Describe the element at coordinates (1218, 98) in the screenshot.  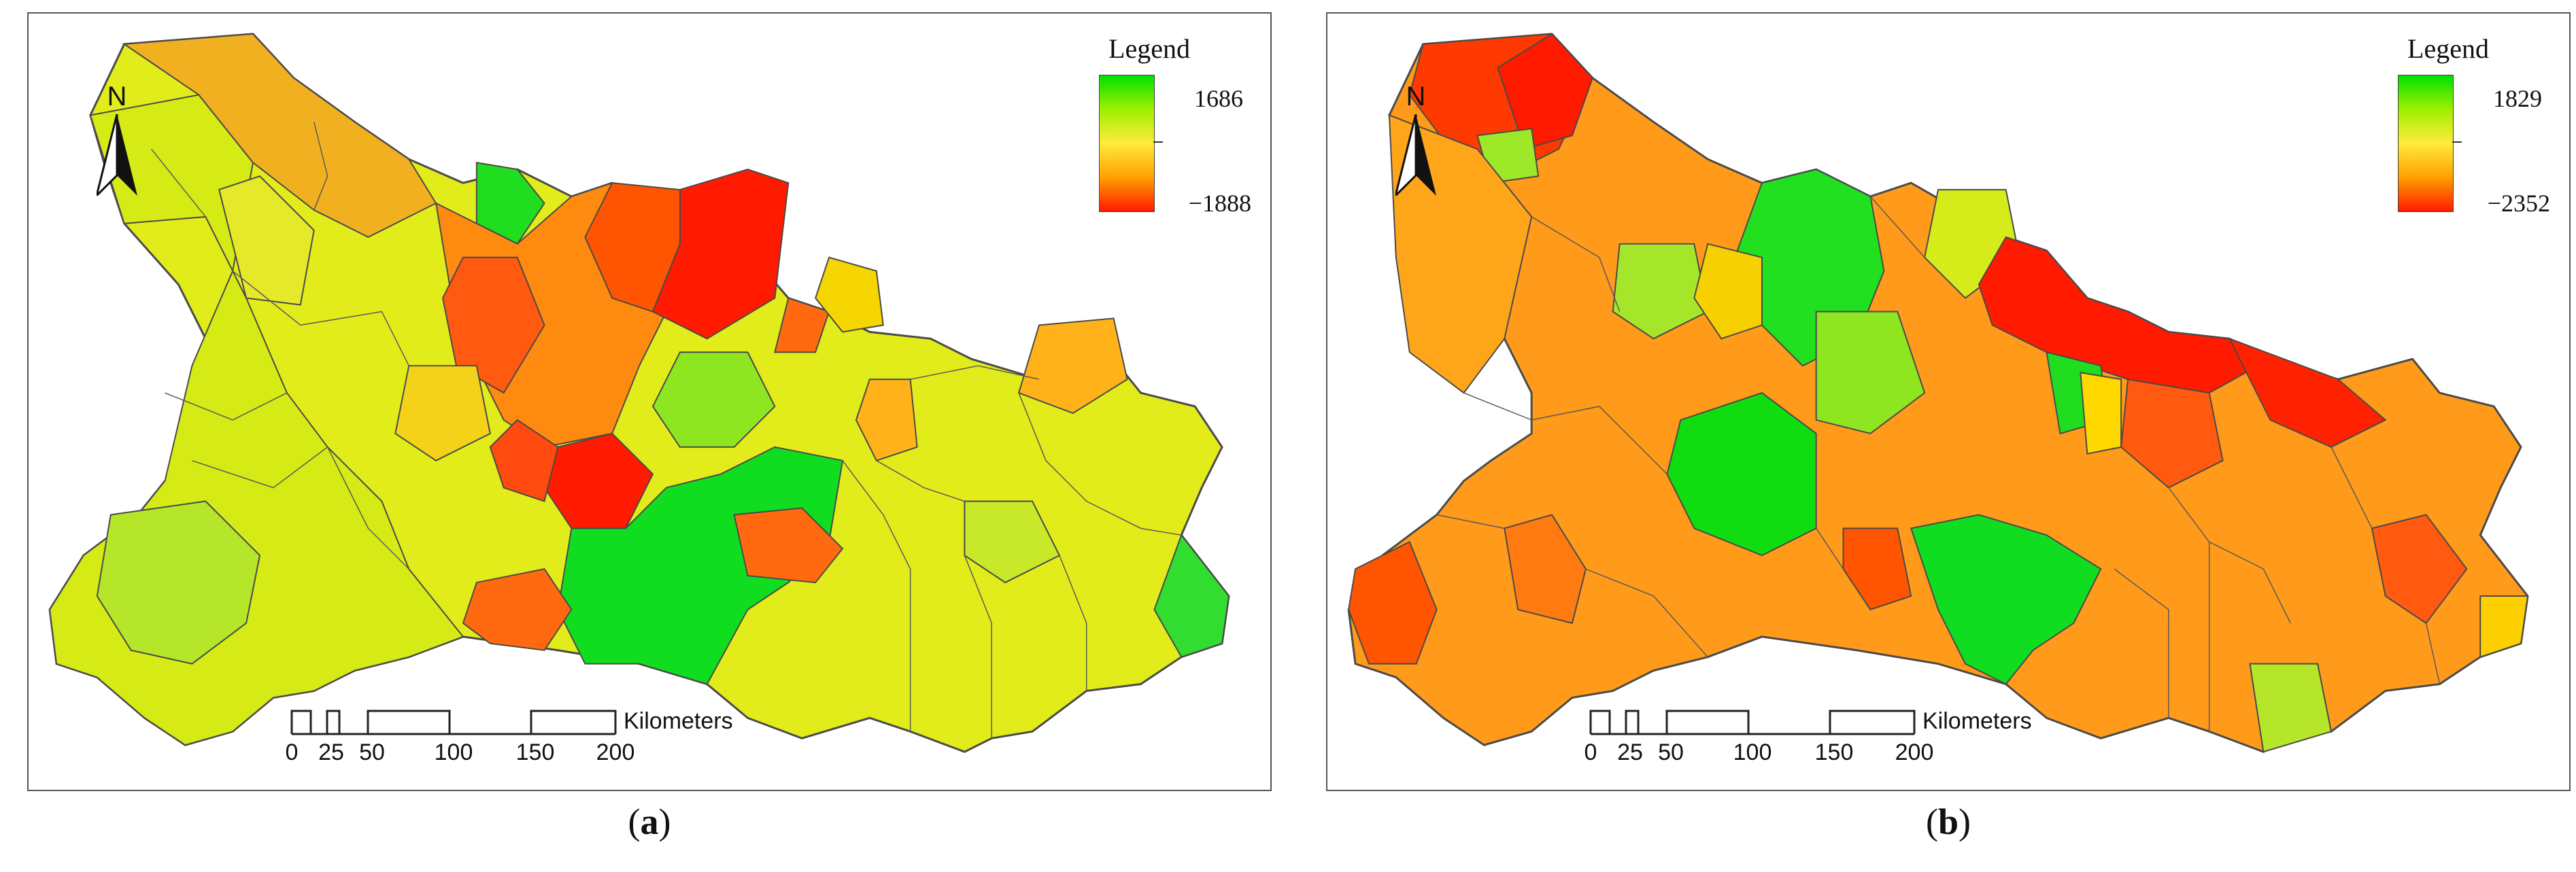
I see `legend-max-value: 1686` at that location.